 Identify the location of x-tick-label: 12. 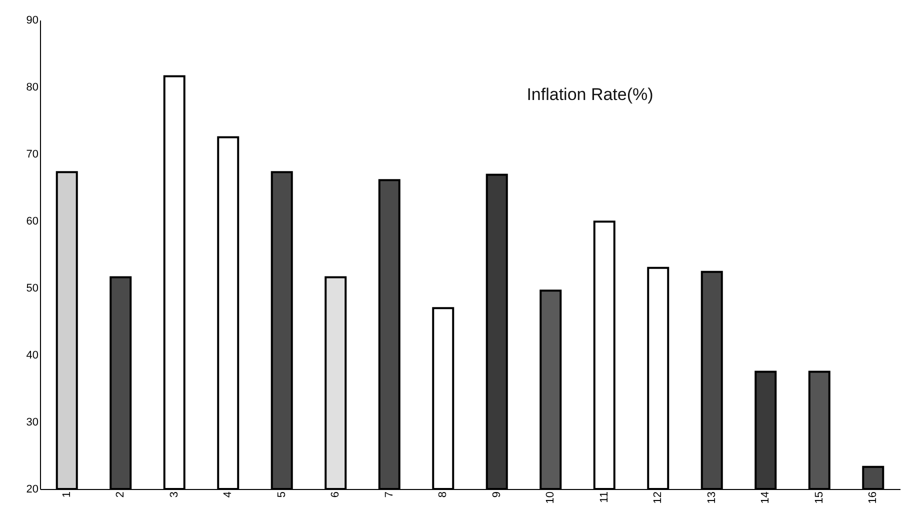
(658, 498).